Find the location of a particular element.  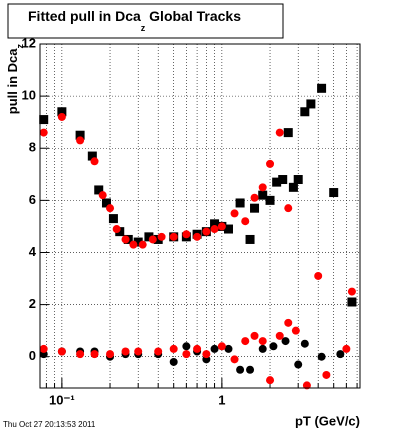

x-tick-label: 1 is located at coordinates (221, 399).